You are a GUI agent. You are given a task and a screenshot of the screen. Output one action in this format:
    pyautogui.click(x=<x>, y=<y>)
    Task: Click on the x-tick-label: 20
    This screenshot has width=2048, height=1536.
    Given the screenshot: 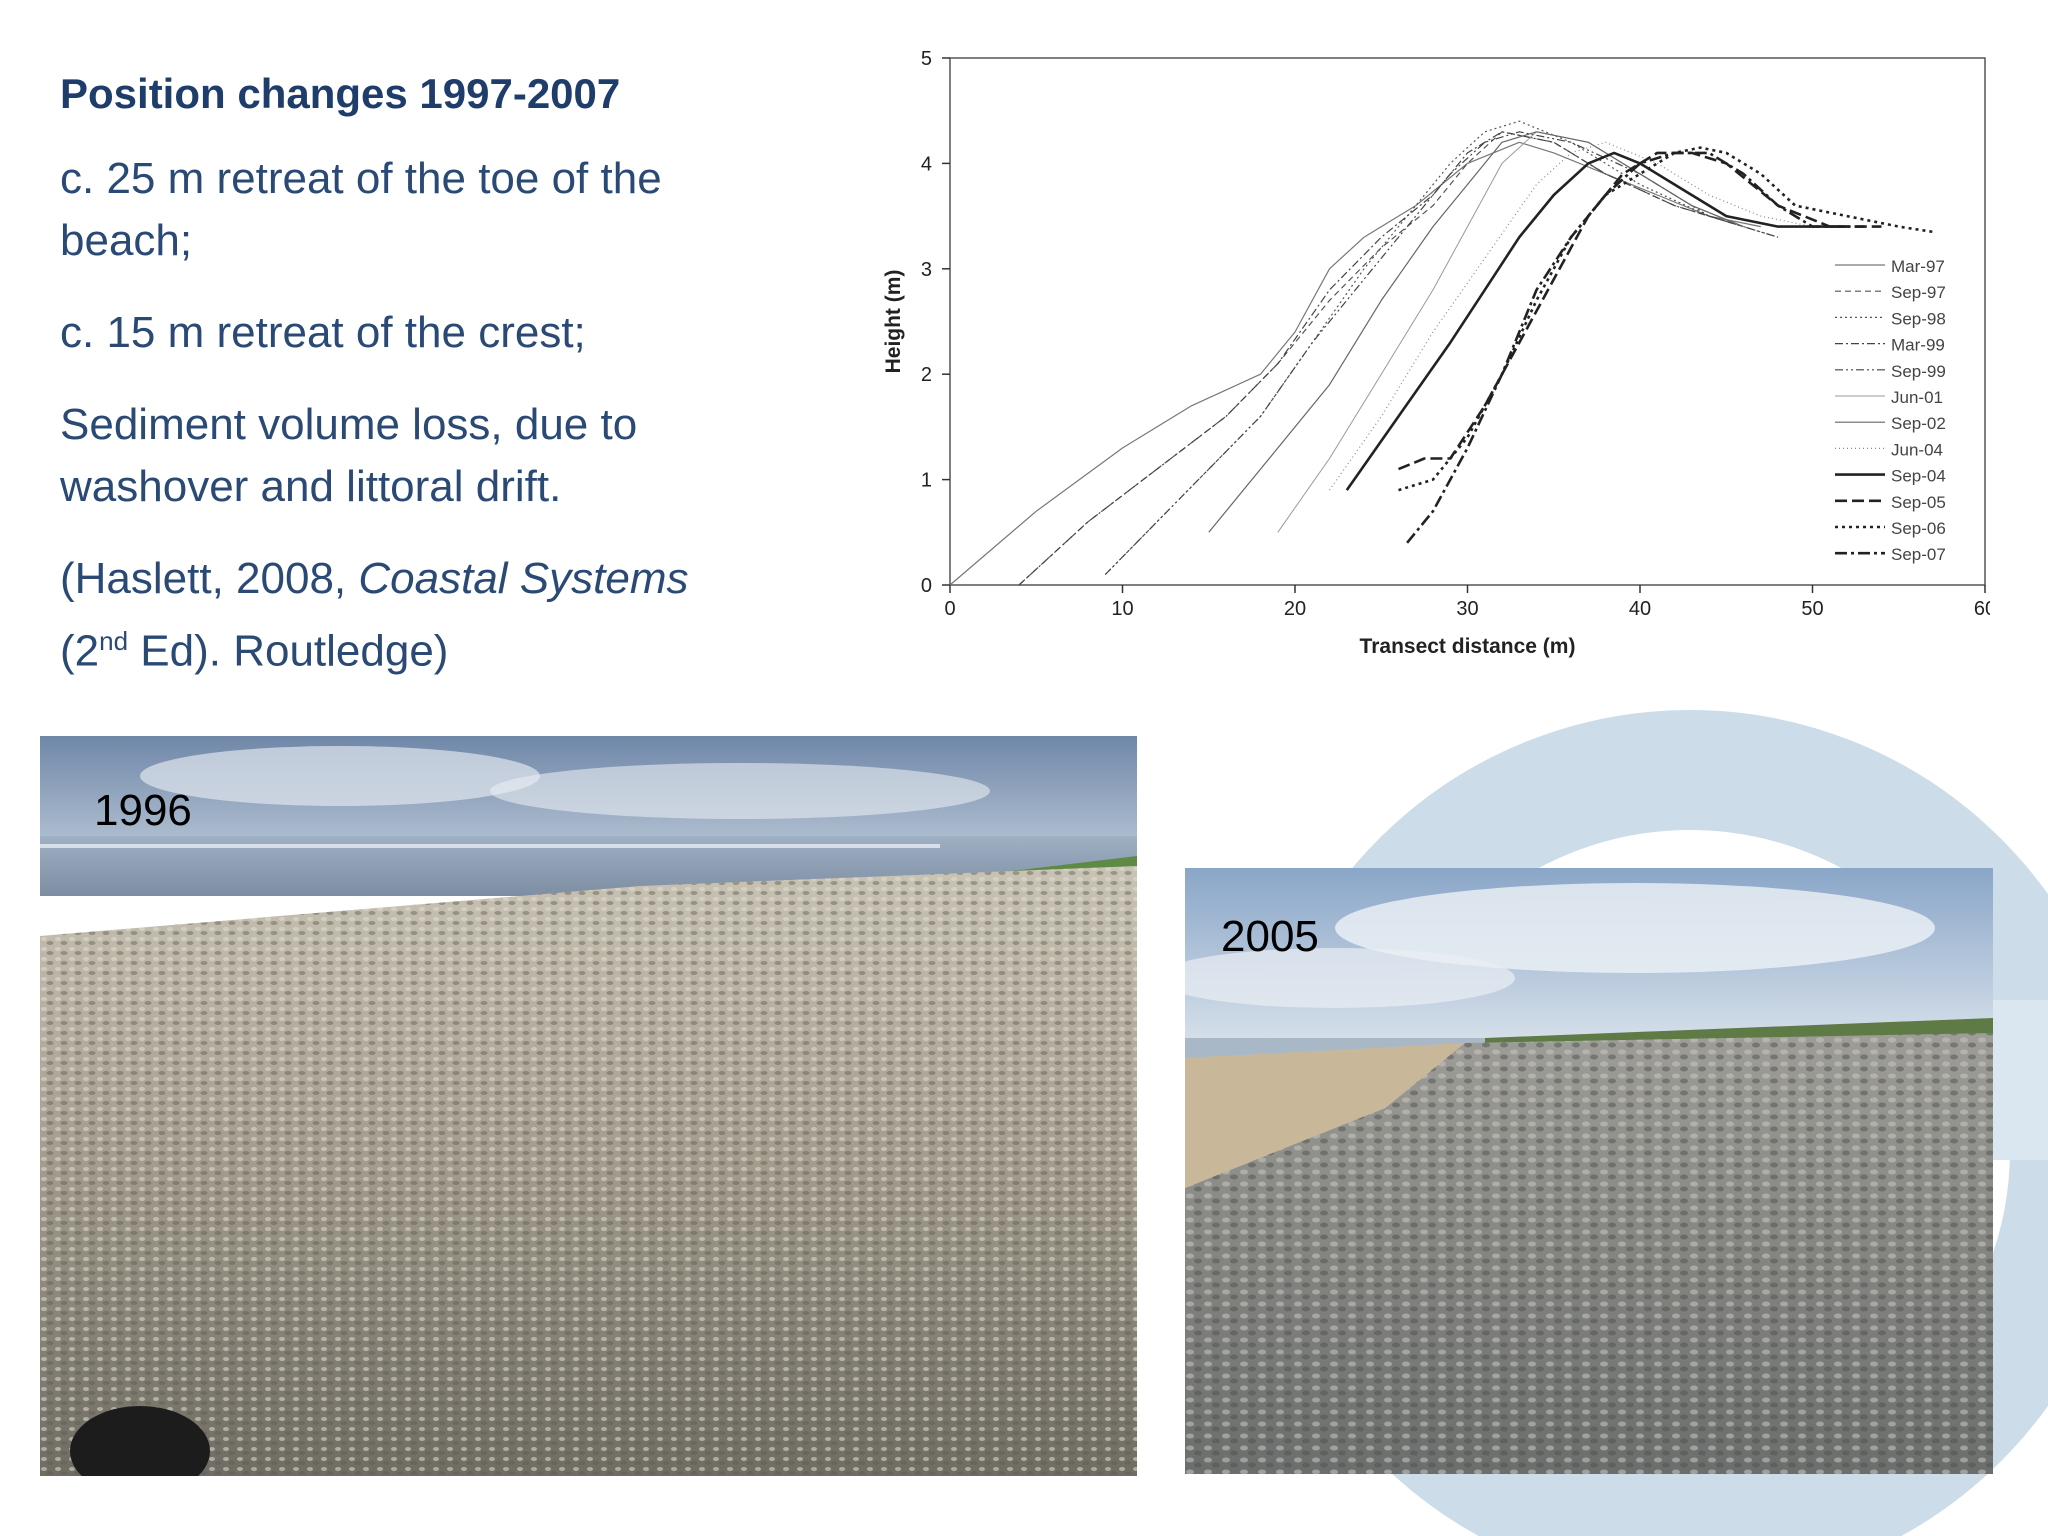 What is the action you would take?
    pyautogui.click(x=1295, y=609)
    